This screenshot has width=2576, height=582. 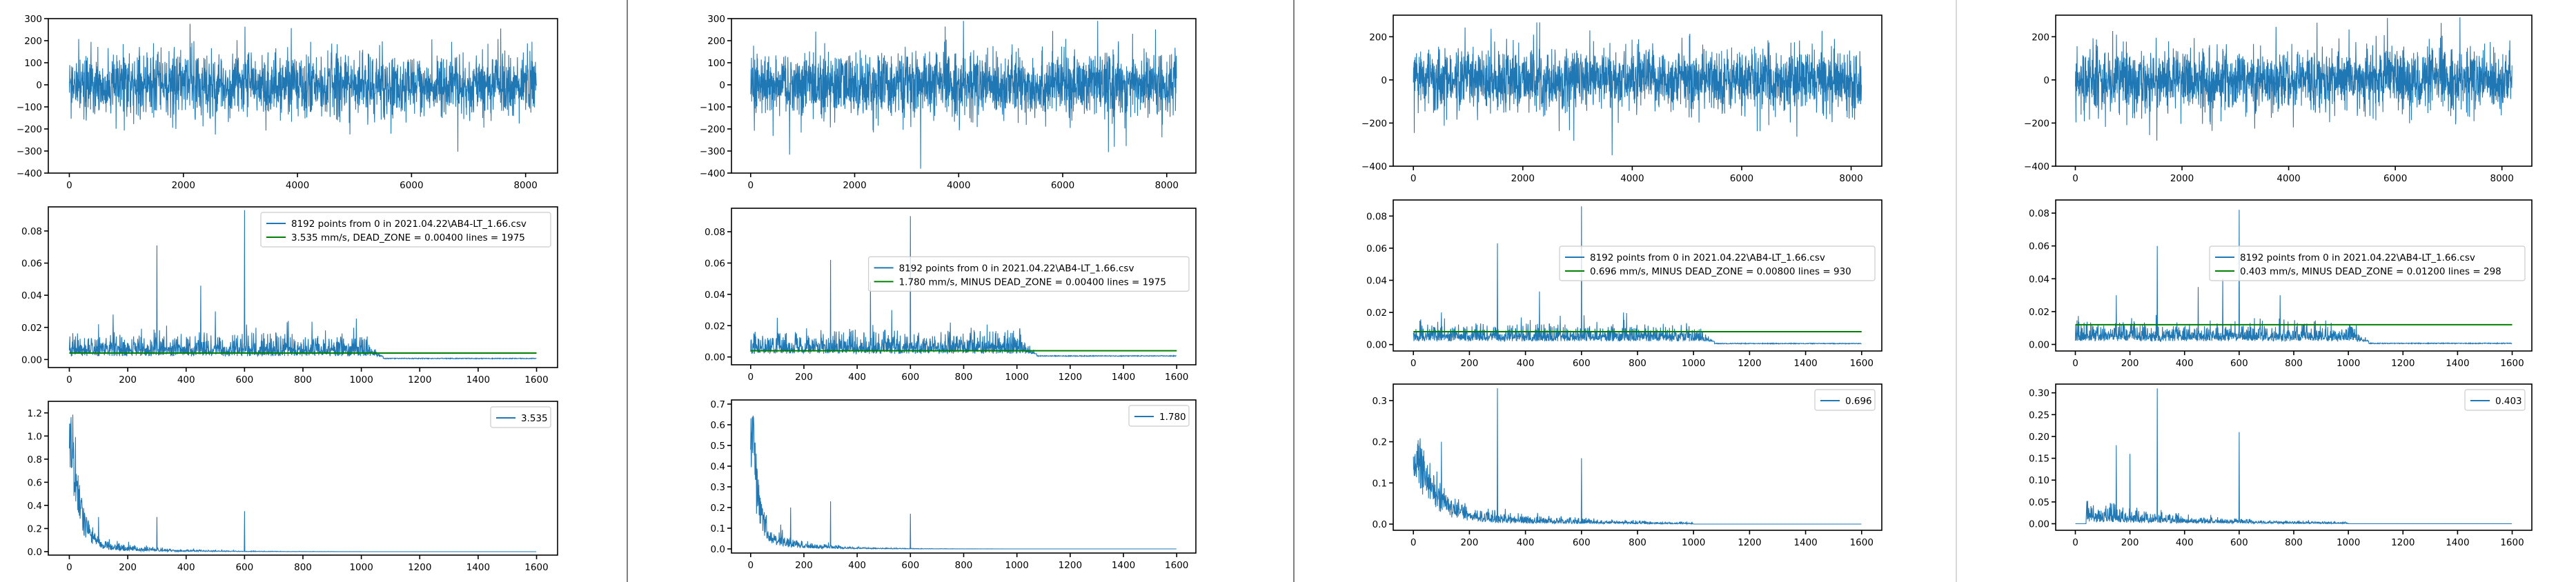 What do you see at coordinates (534, 418) in the screenshot?
I see `legend-entry: 3.535` at bounding box center [534, 418].